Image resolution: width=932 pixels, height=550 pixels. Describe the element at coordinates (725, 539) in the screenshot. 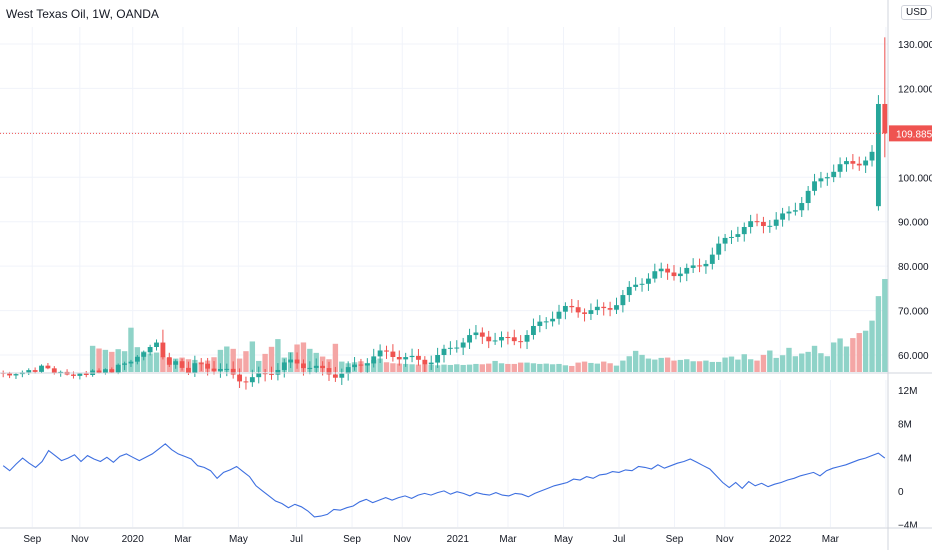

I see `time-tick-label: Nov` at that location.